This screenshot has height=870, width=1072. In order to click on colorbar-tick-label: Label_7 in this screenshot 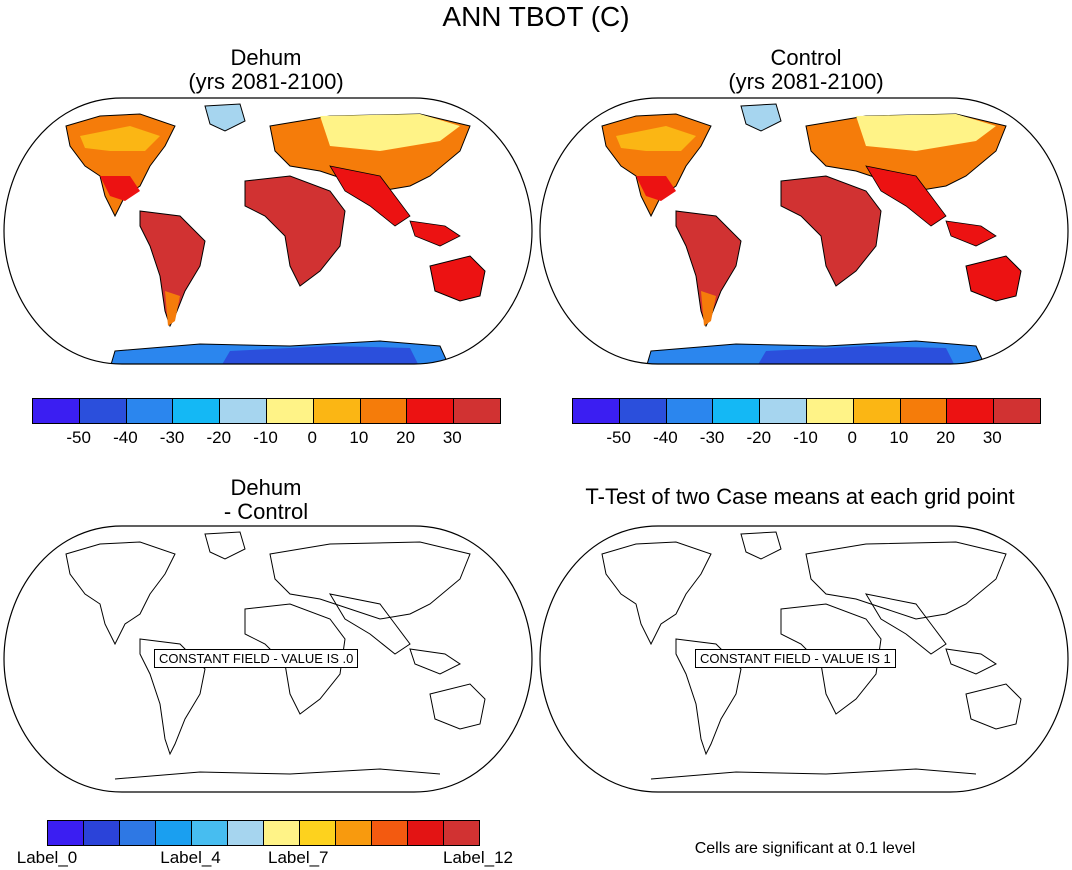, I will do `click(298, 857)`.